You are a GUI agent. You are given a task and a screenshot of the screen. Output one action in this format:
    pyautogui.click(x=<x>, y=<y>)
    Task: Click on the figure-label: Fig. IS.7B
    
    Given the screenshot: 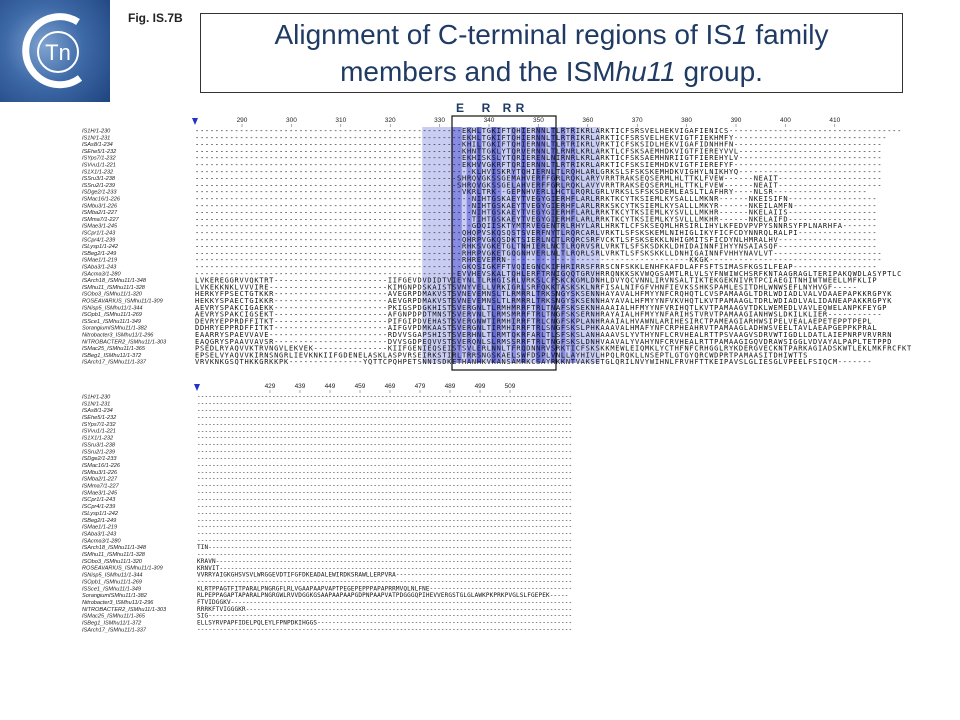 What is the action you would take?
    pyautogui.click(x=155, y=18)
    